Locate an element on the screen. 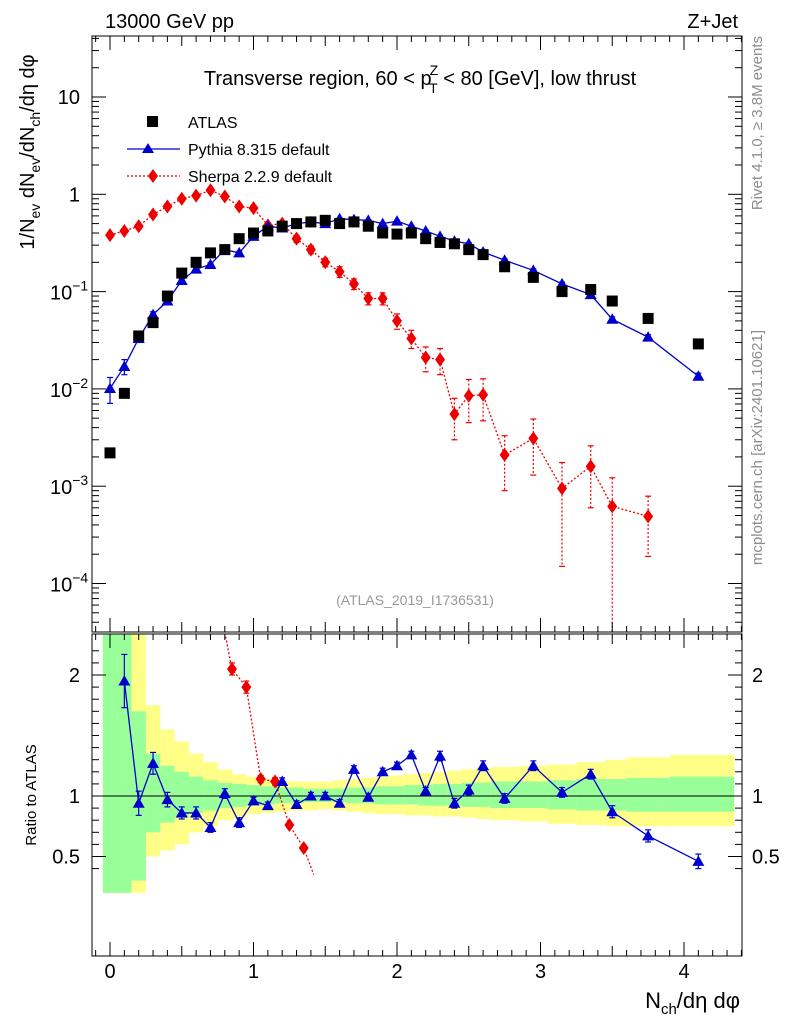 Image resolution: width=786 pixels, height=1029 pixels. xlabel-rest: /dη dφ is located at coordinates (708, 1000).